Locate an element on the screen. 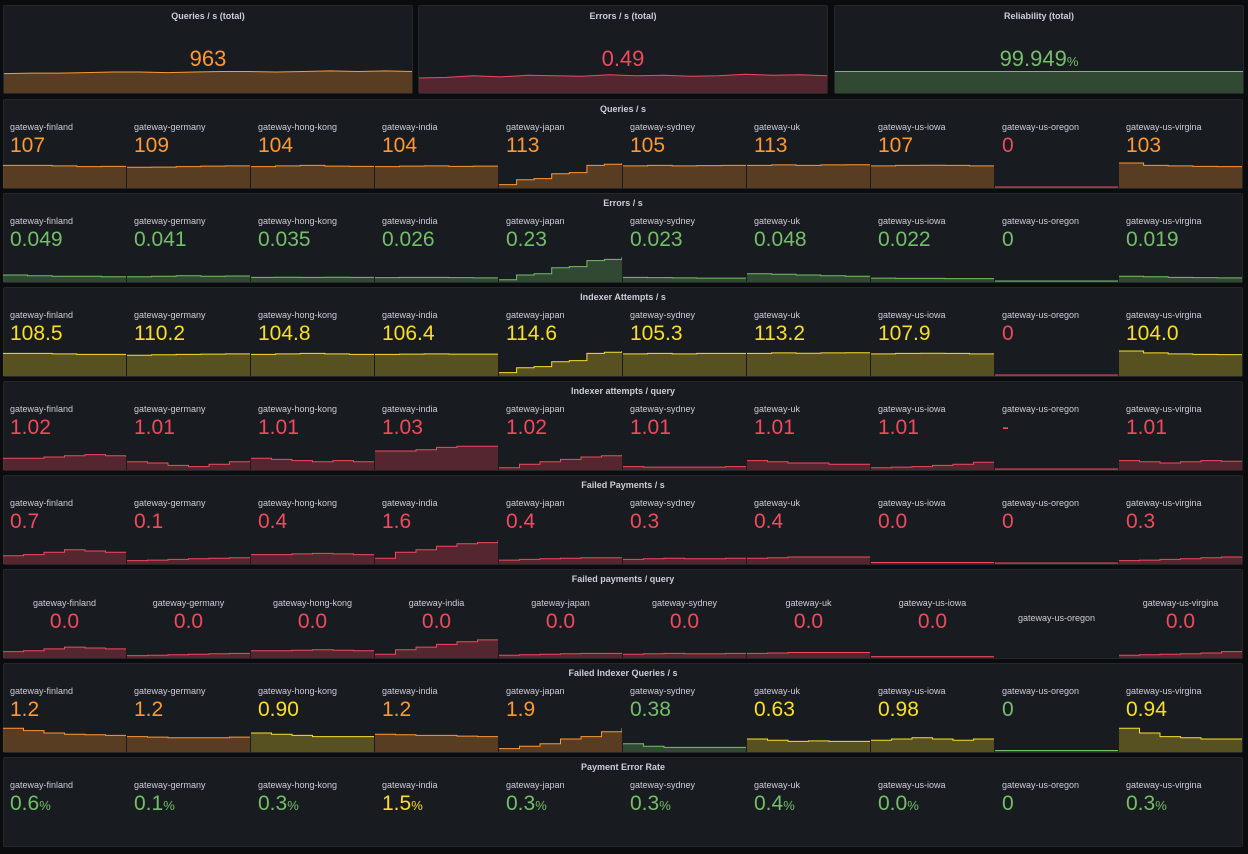 The image size is (1248, 854). stat-cell-gateway-sydney: gateway-sydney 0.3% is located at coordinates (684, 813).